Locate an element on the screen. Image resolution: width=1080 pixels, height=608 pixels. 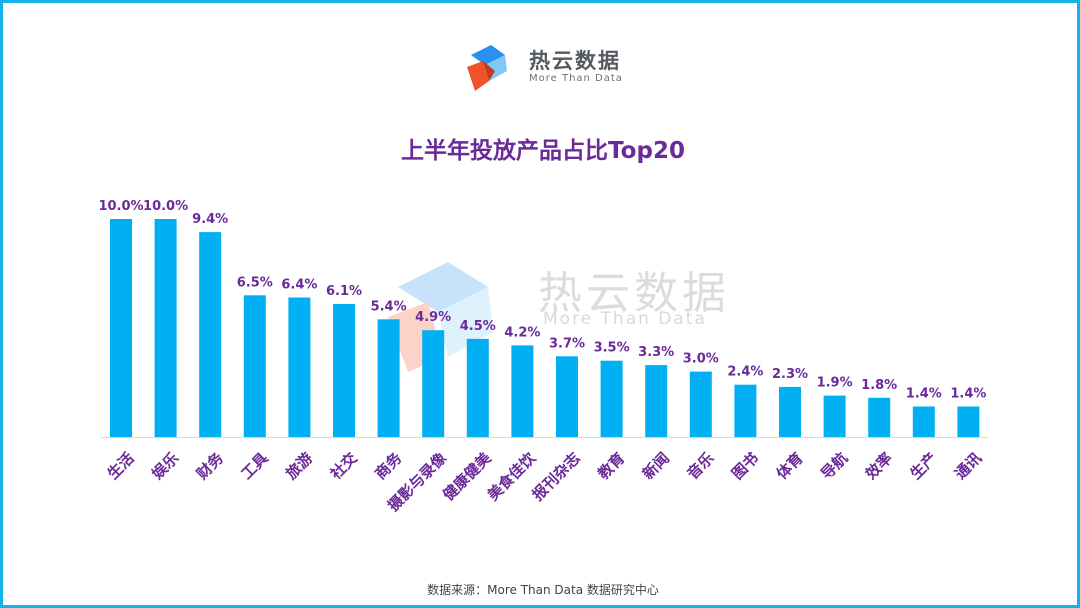
value-label-10: 3.7% is located at coordinates (567, 343).